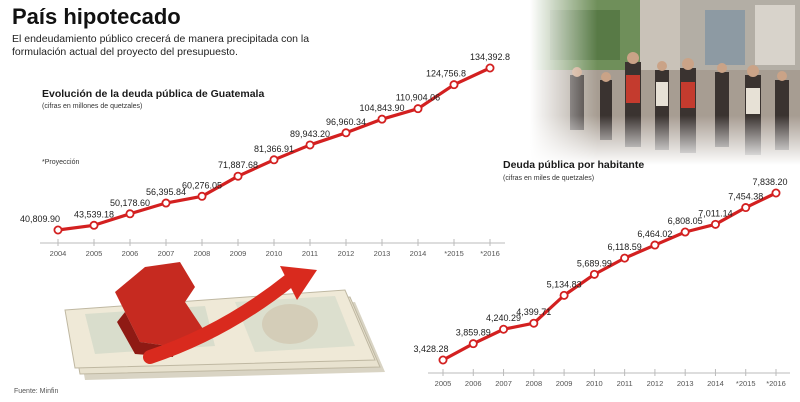 The height and width of the screenshot is (402, 800). Describe the element at coordinates (454, 253) in the screenshot. I see `chart1-tick-label: *2015` at that location.